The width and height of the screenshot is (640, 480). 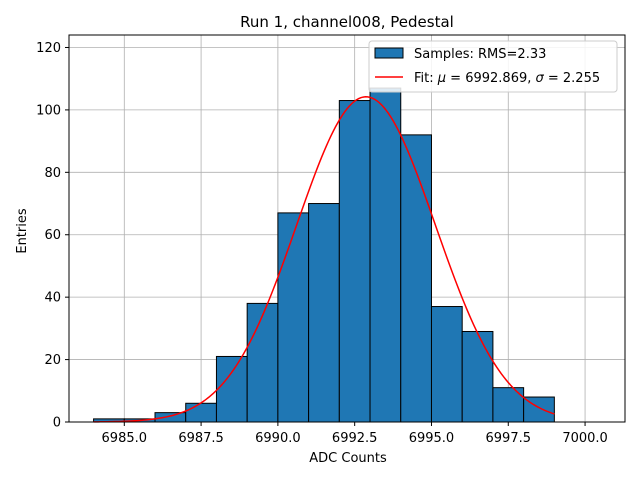 I want to click on x-tick-label: 6995.0, so click(x=432, y=438).